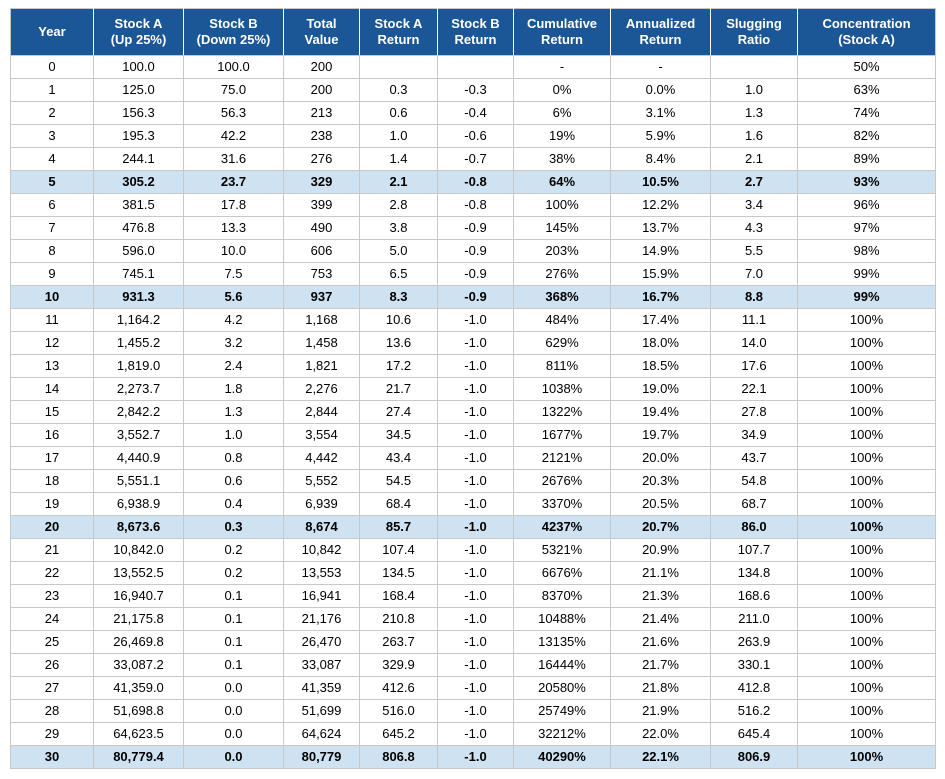 This screenshot has width=945, height=779. I want to click on cell-annualized-return: 20.5%, so click(660, 504).